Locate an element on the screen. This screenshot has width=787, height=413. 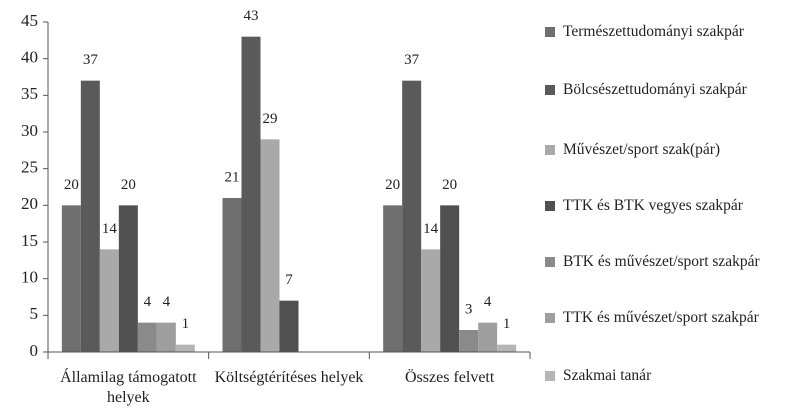
y-tick-label: 20 is located at coordinates (29, 203).